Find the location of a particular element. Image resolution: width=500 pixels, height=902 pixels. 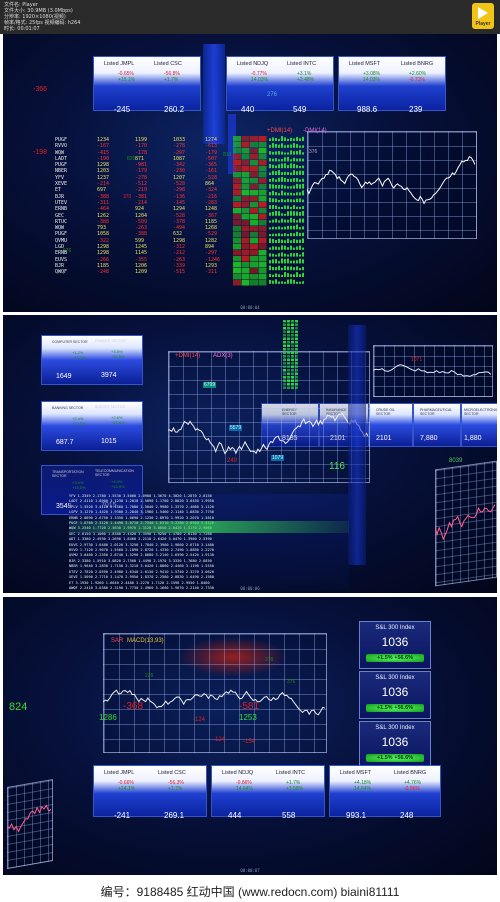

timecode: 00:00:04 is located at coordinates (250, 307).